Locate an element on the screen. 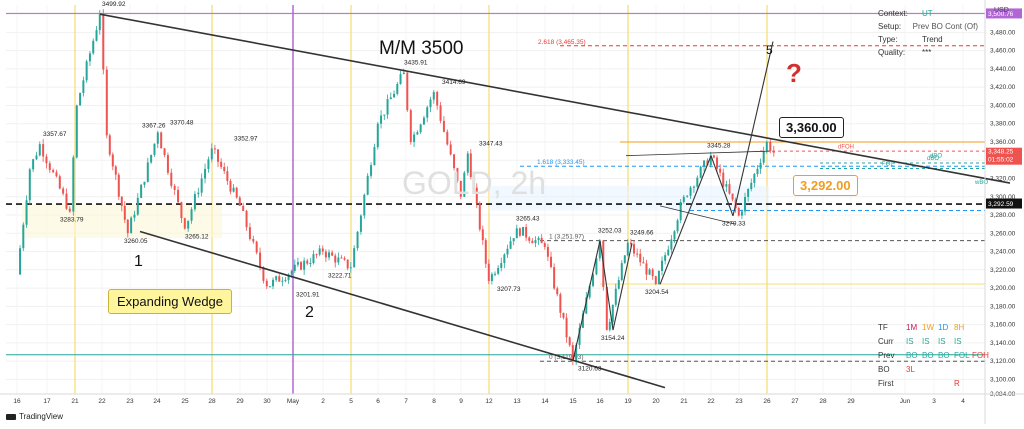  pivot-label: 3367.26 is located at coordinates (154, 125).